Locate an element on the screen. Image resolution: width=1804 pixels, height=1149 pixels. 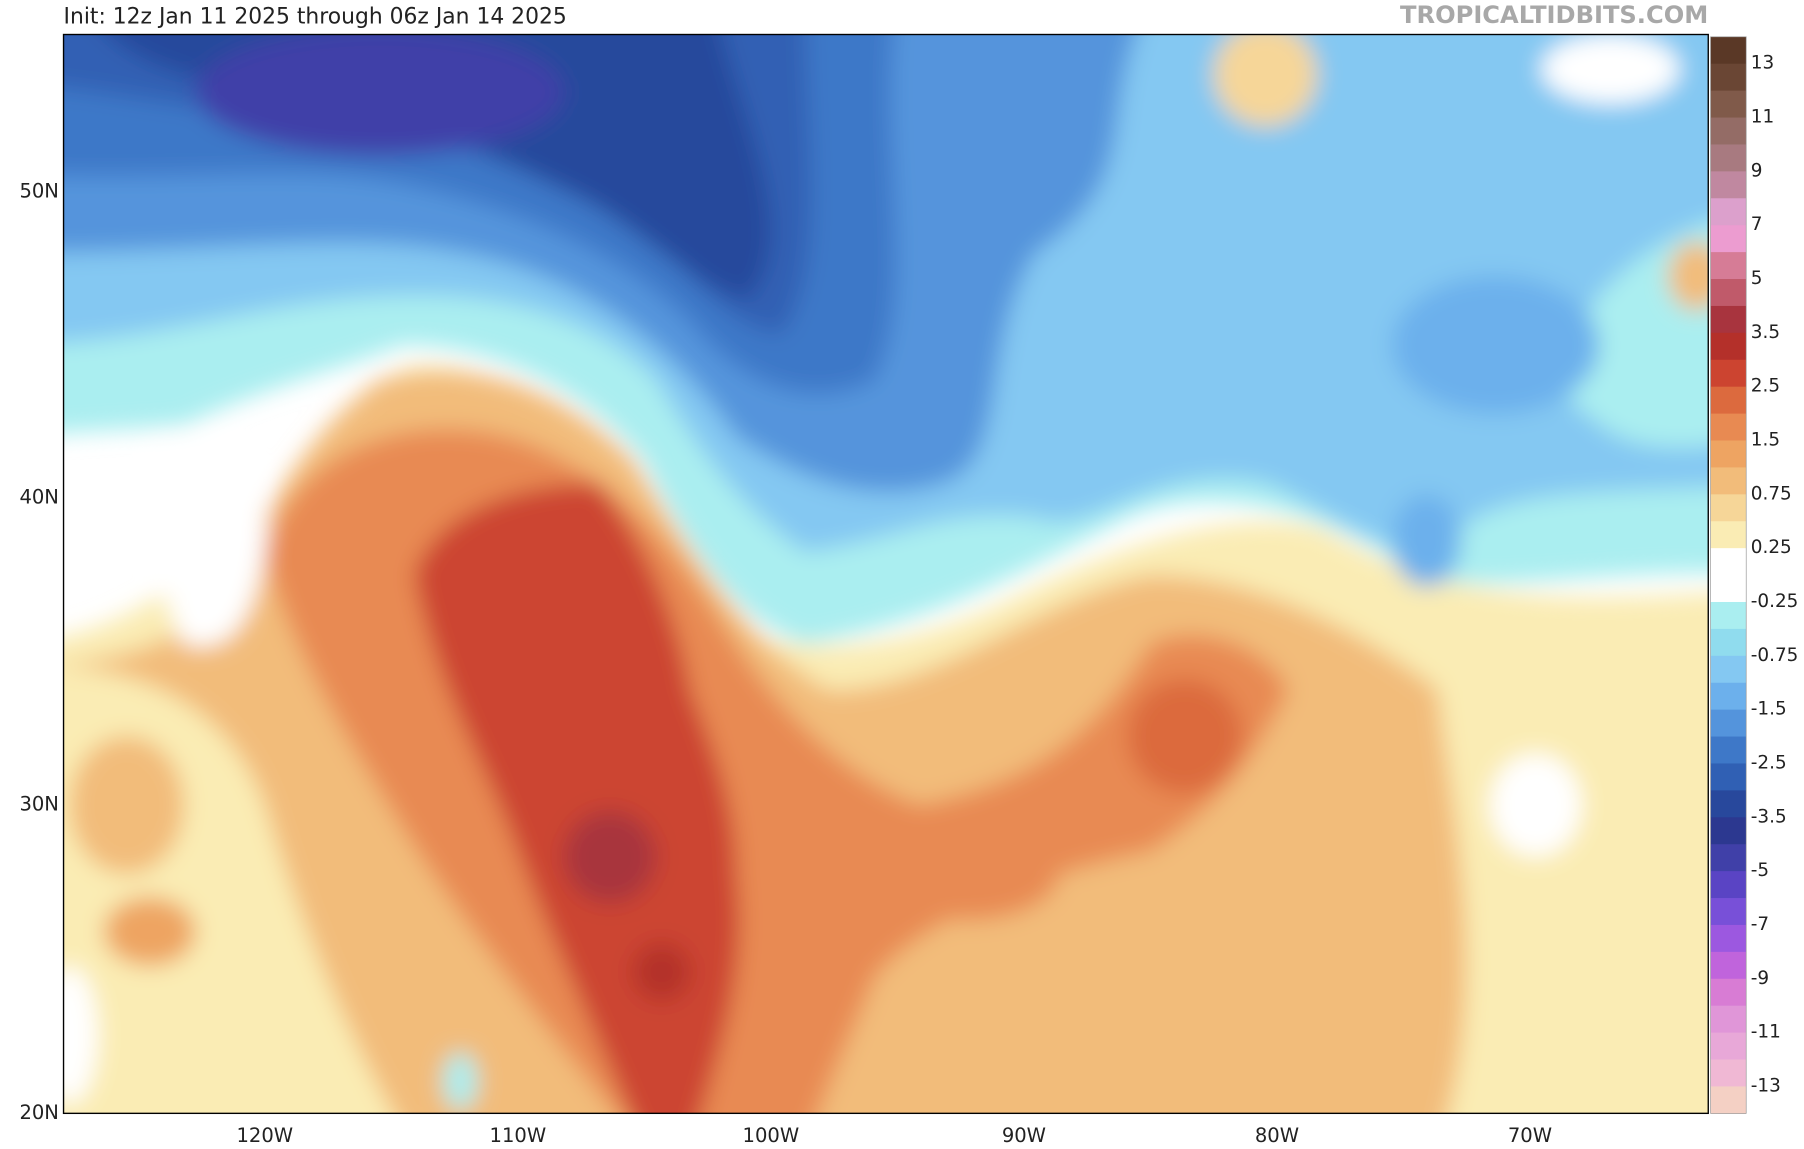
lon-label: 110W is located at coordinates (518, 1135).